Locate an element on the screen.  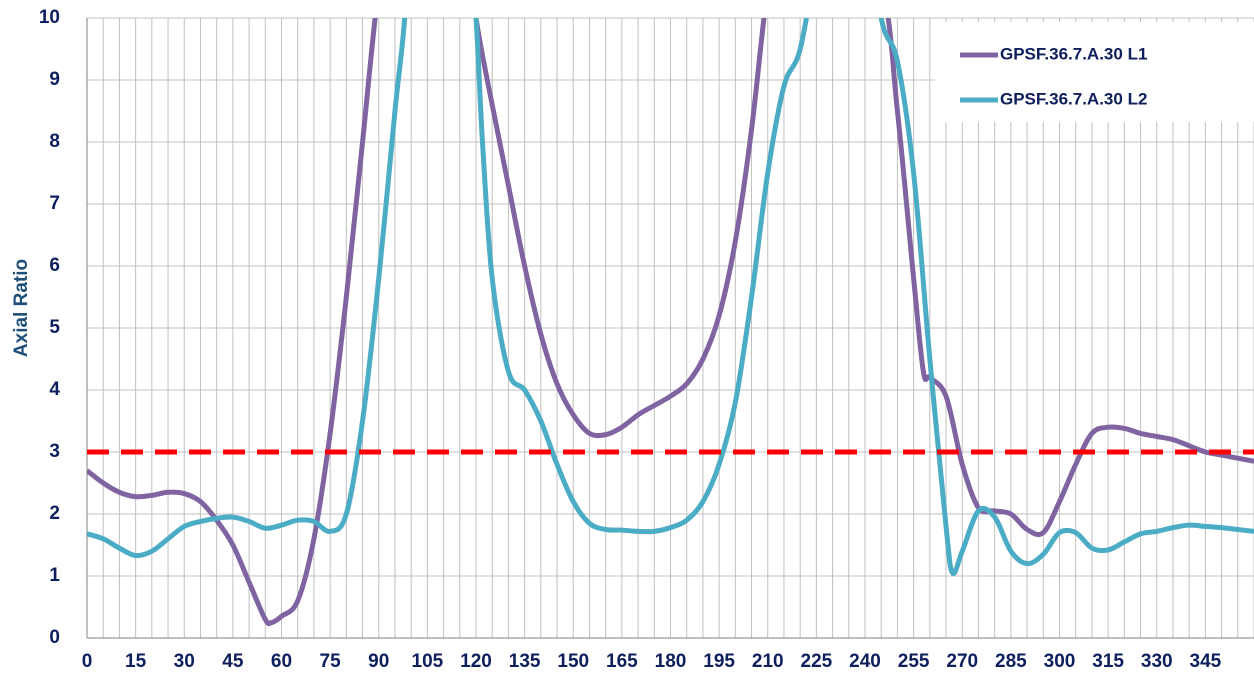
x-tick-label: 75 is located at coordinates (331, 661).